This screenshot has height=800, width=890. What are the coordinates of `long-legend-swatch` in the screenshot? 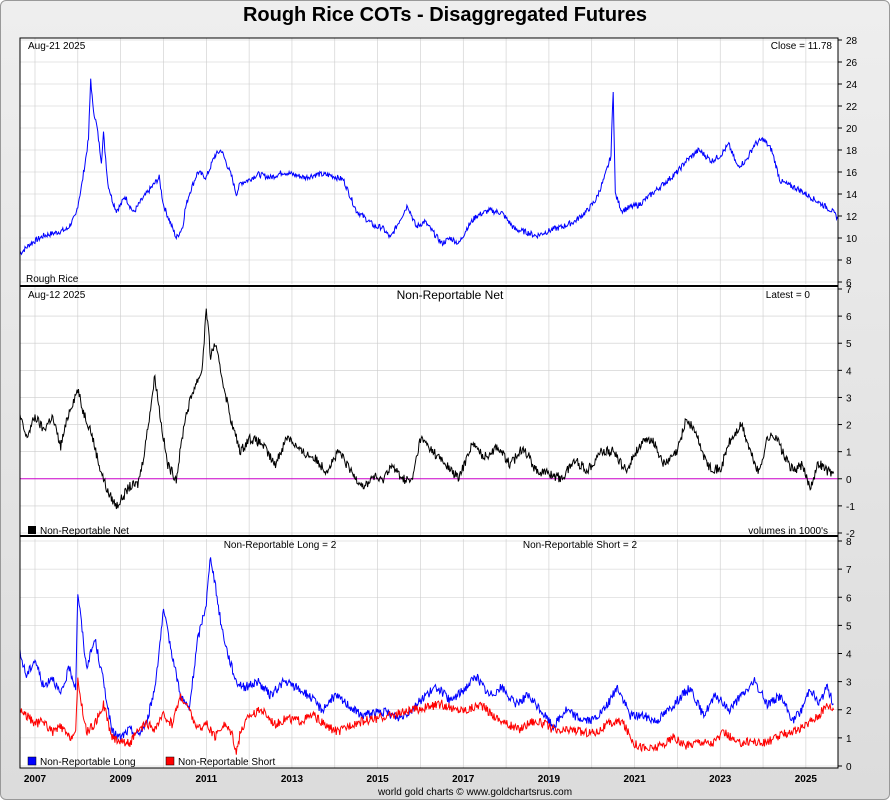 It's located at (32, 761).